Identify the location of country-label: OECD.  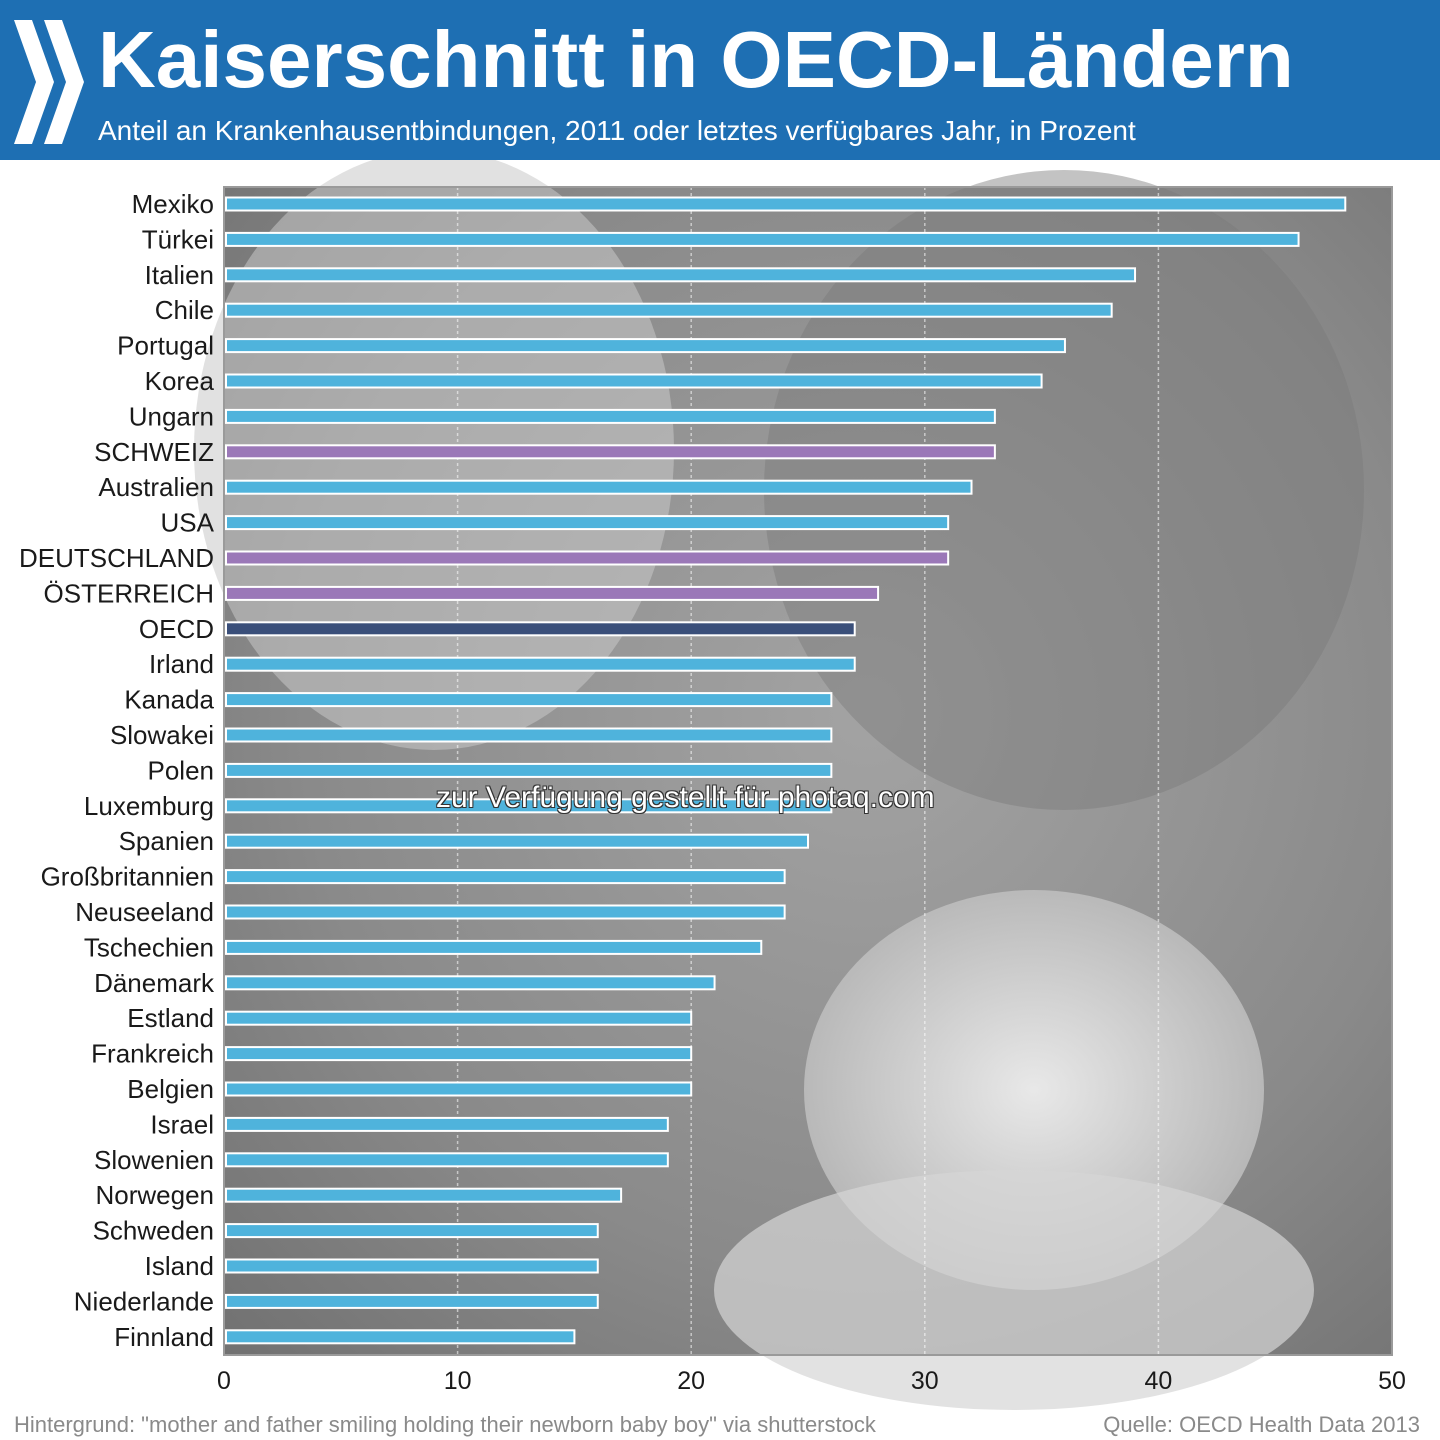
(176, 629).